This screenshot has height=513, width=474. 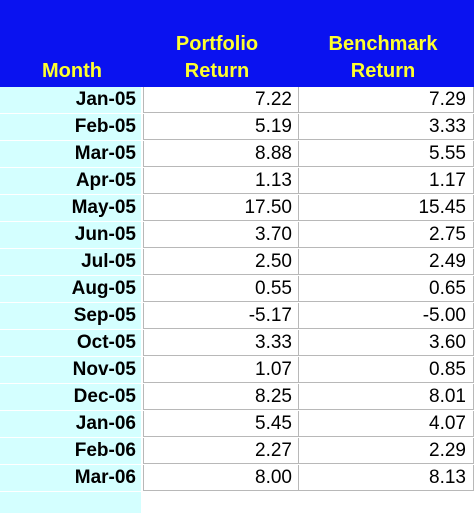 What do you see at coordinates (70, 424) in the screenshot?
I see `month-cell: Jan-06` at bounding box center [70, 424].